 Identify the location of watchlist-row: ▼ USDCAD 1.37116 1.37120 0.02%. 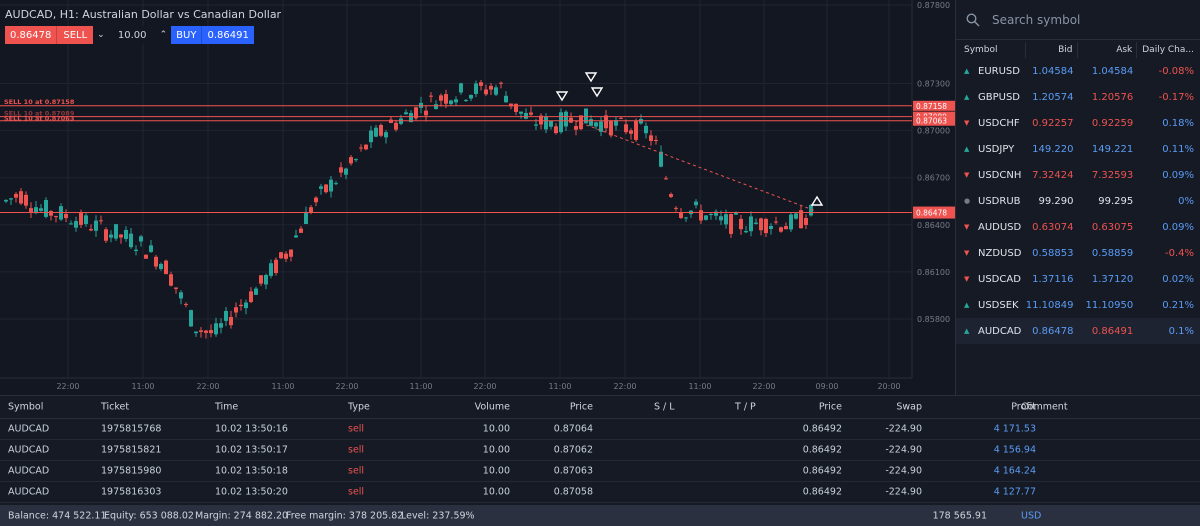
(1078, 279).